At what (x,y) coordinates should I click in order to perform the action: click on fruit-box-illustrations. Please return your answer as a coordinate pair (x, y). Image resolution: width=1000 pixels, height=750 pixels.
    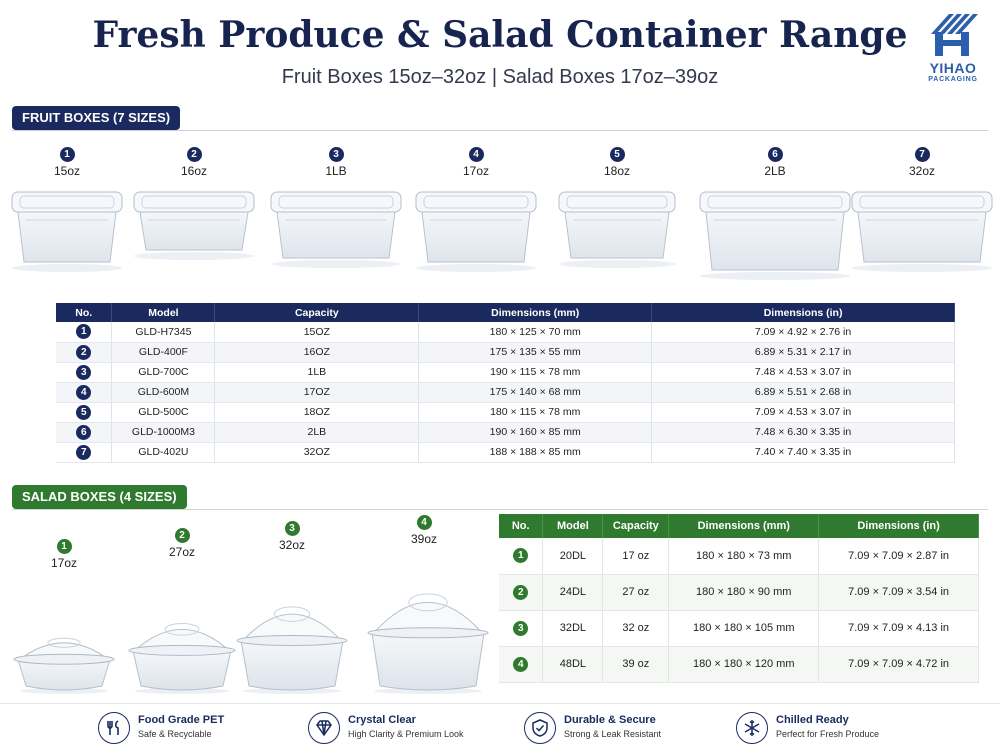
    Looking at the image, I should click on (502, 235).